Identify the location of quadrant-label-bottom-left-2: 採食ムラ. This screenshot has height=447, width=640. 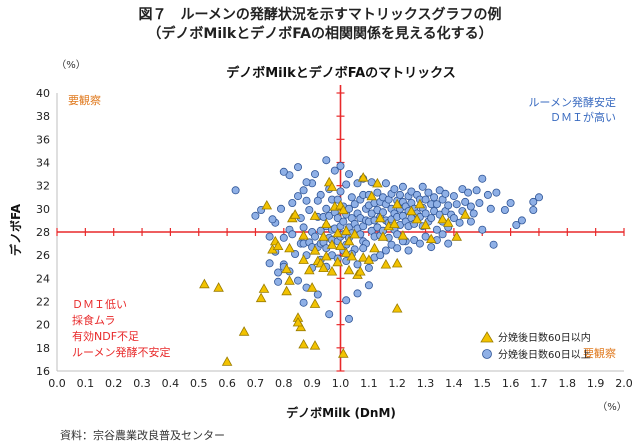
(93, 320).